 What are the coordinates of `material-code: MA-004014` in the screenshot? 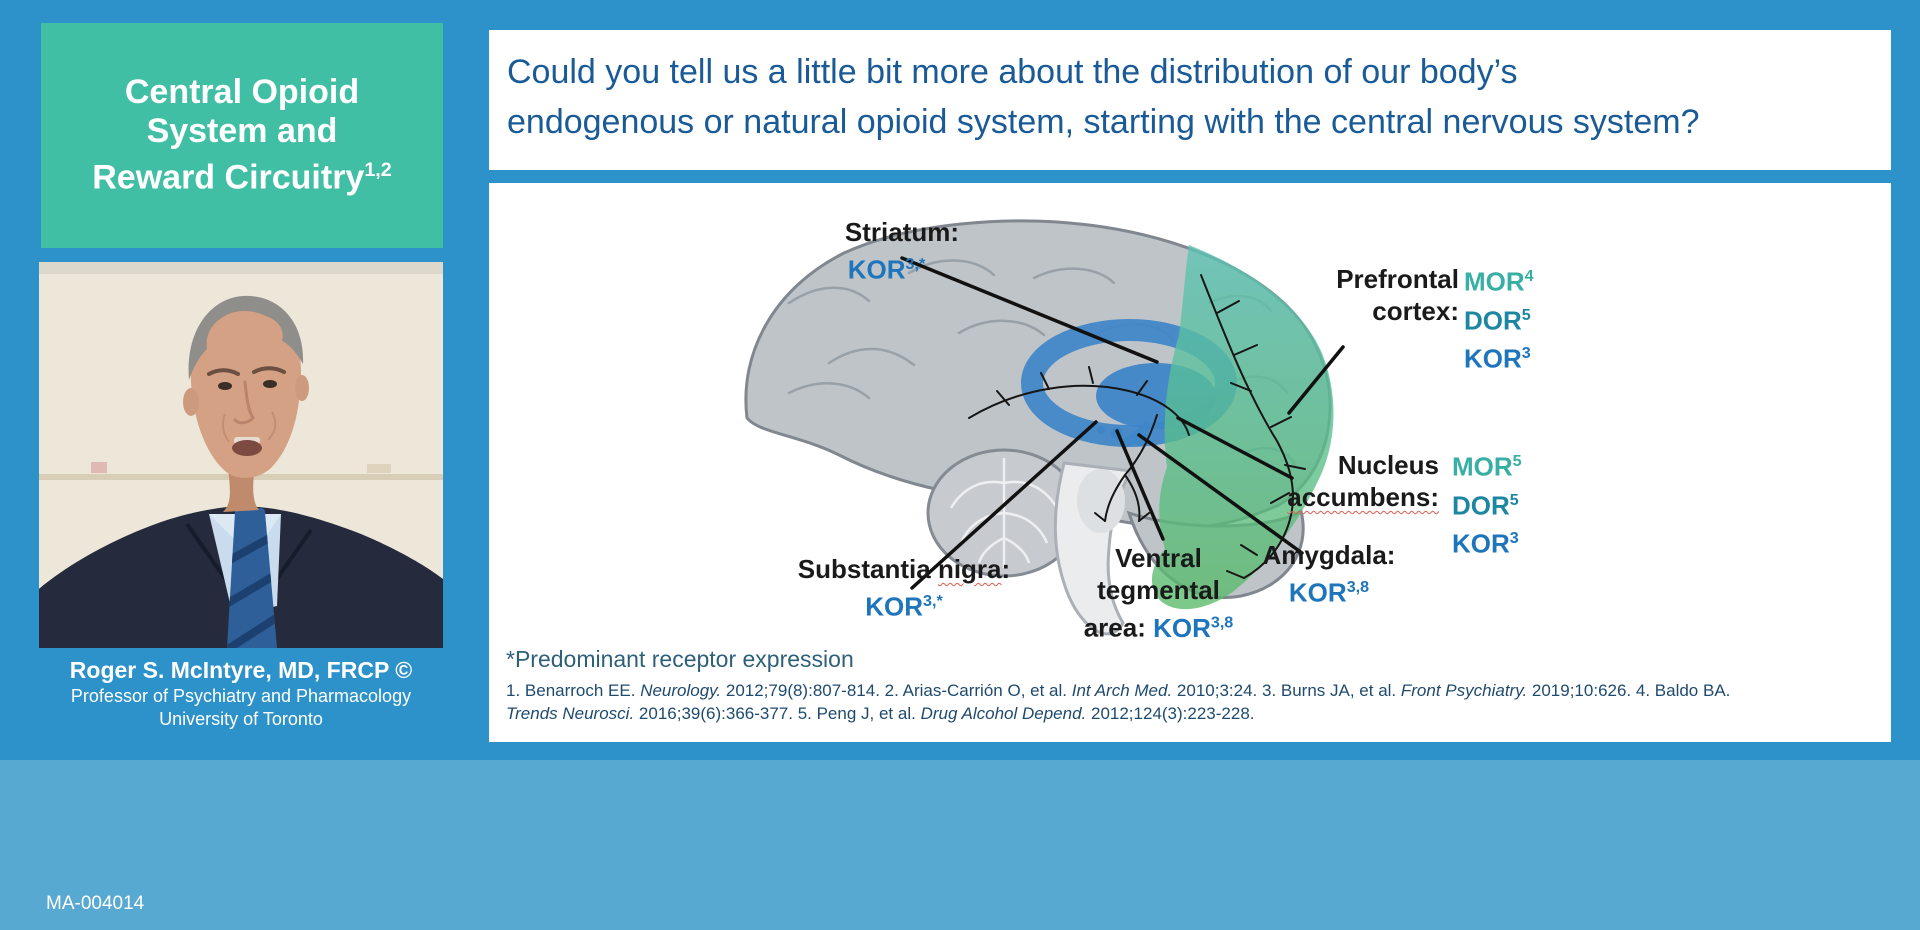 It's located at (95, 903).